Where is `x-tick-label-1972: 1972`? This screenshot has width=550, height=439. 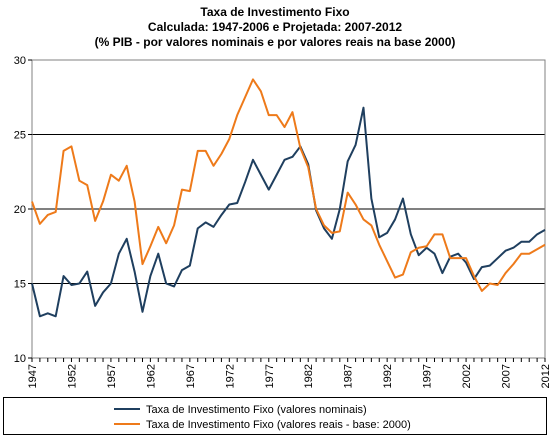
x-tick-label-1972: 1972 is located at coordinates (230, 376).